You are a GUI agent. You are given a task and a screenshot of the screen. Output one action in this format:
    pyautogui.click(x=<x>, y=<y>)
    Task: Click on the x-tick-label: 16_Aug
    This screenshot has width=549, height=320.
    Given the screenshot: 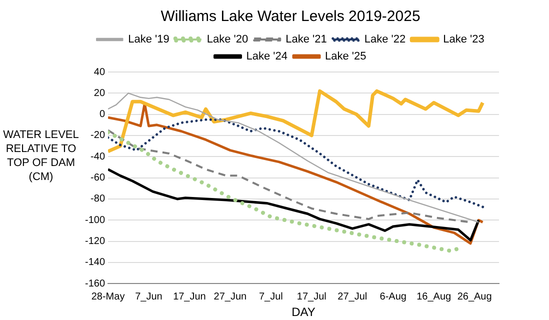 What is the action you would take?
    pyautogui.click(x=434, y=296)
    